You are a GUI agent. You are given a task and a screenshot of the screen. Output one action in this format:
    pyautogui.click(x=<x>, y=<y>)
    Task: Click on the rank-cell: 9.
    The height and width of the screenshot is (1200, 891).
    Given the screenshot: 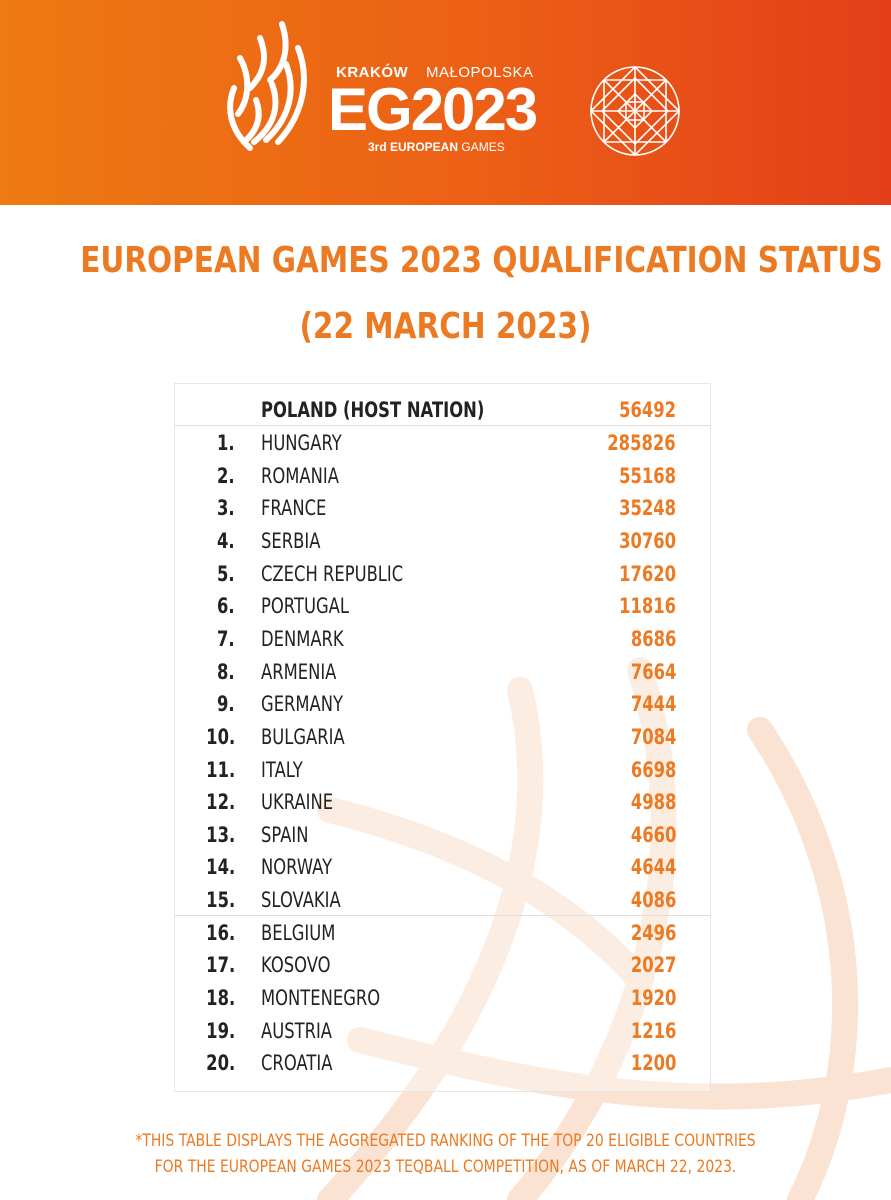 What is the action you would take?
    pyautogui.click(x=226, y=704)
    